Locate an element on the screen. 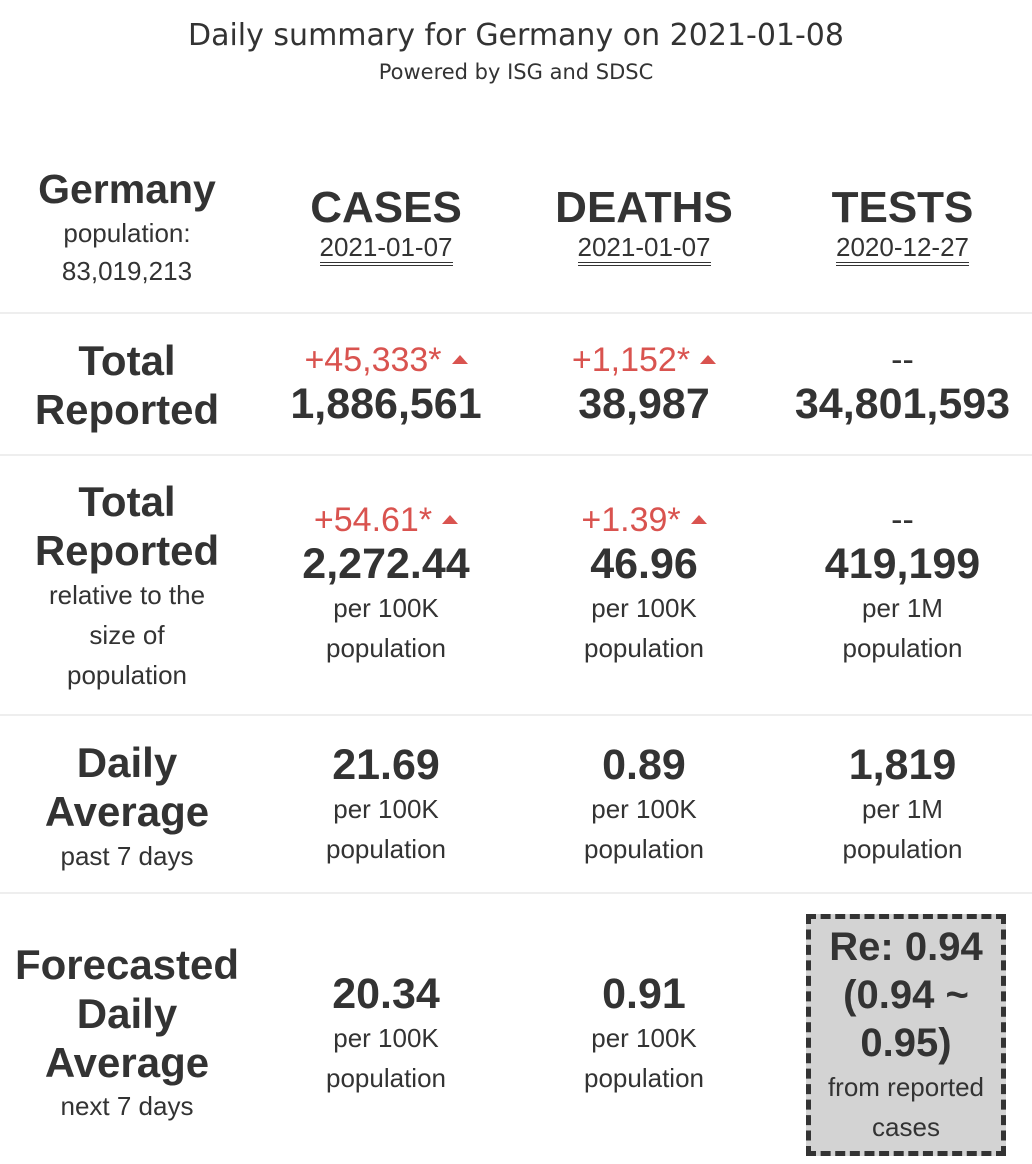 The height and width of the screenshot is (1164, 1032). relative-value: 2,272.44 is located at coordinates (386, 564).